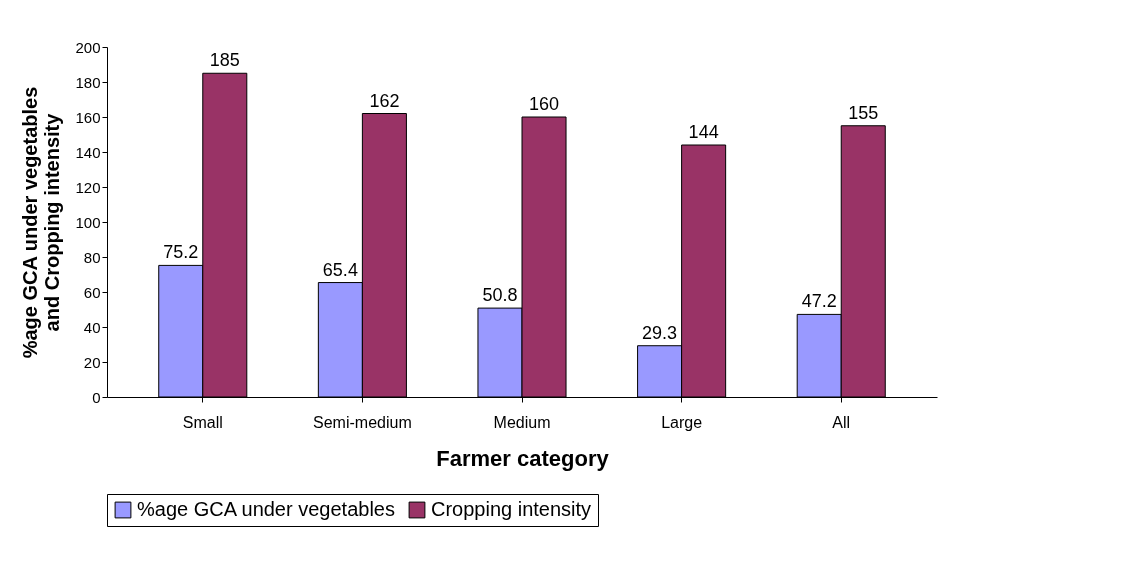 Image resolution: width=1129 pixels, height=582 pixels. What do you see at coordinates (703, 132) in the screenshot?
I see `data-label: 144` at bounding box center [703, 132].